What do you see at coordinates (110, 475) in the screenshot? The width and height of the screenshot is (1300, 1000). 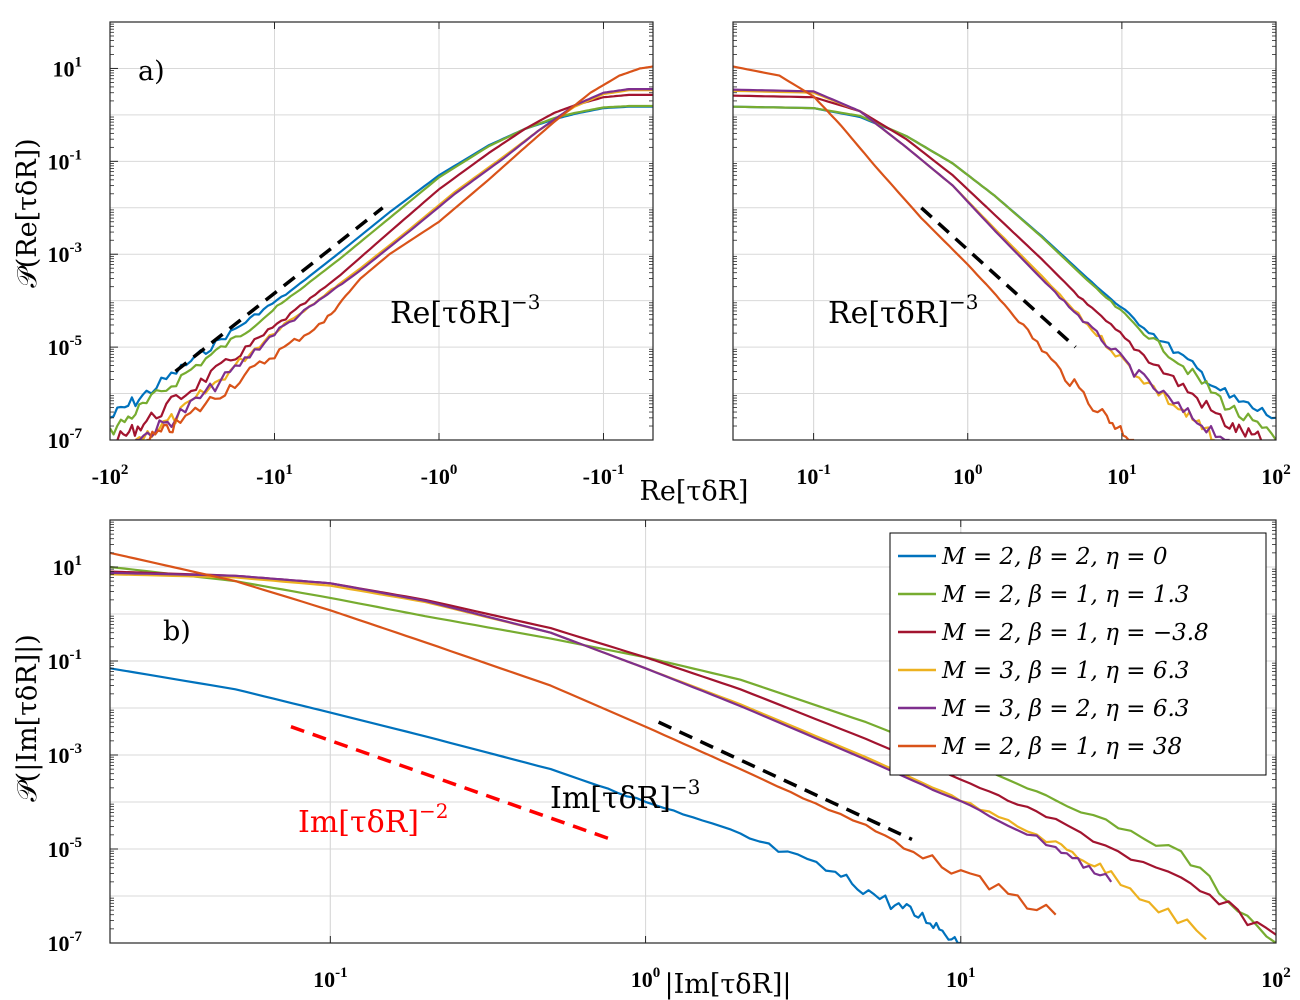 I see `x-tick-label-a_left-0: -102` at bounding box center [110, 475].